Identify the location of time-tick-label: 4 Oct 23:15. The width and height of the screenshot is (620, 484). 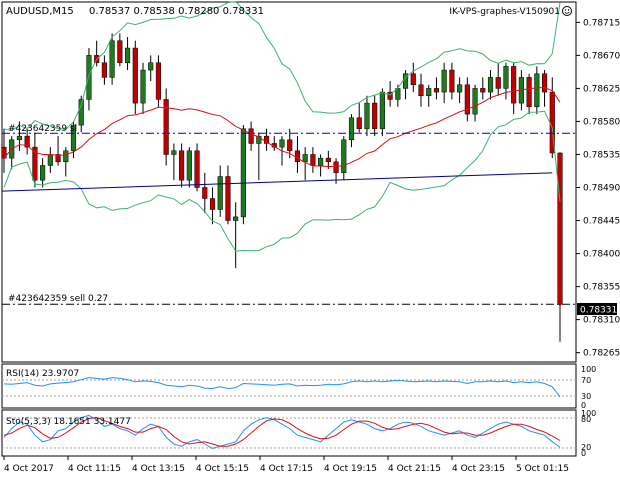
(478, 469).